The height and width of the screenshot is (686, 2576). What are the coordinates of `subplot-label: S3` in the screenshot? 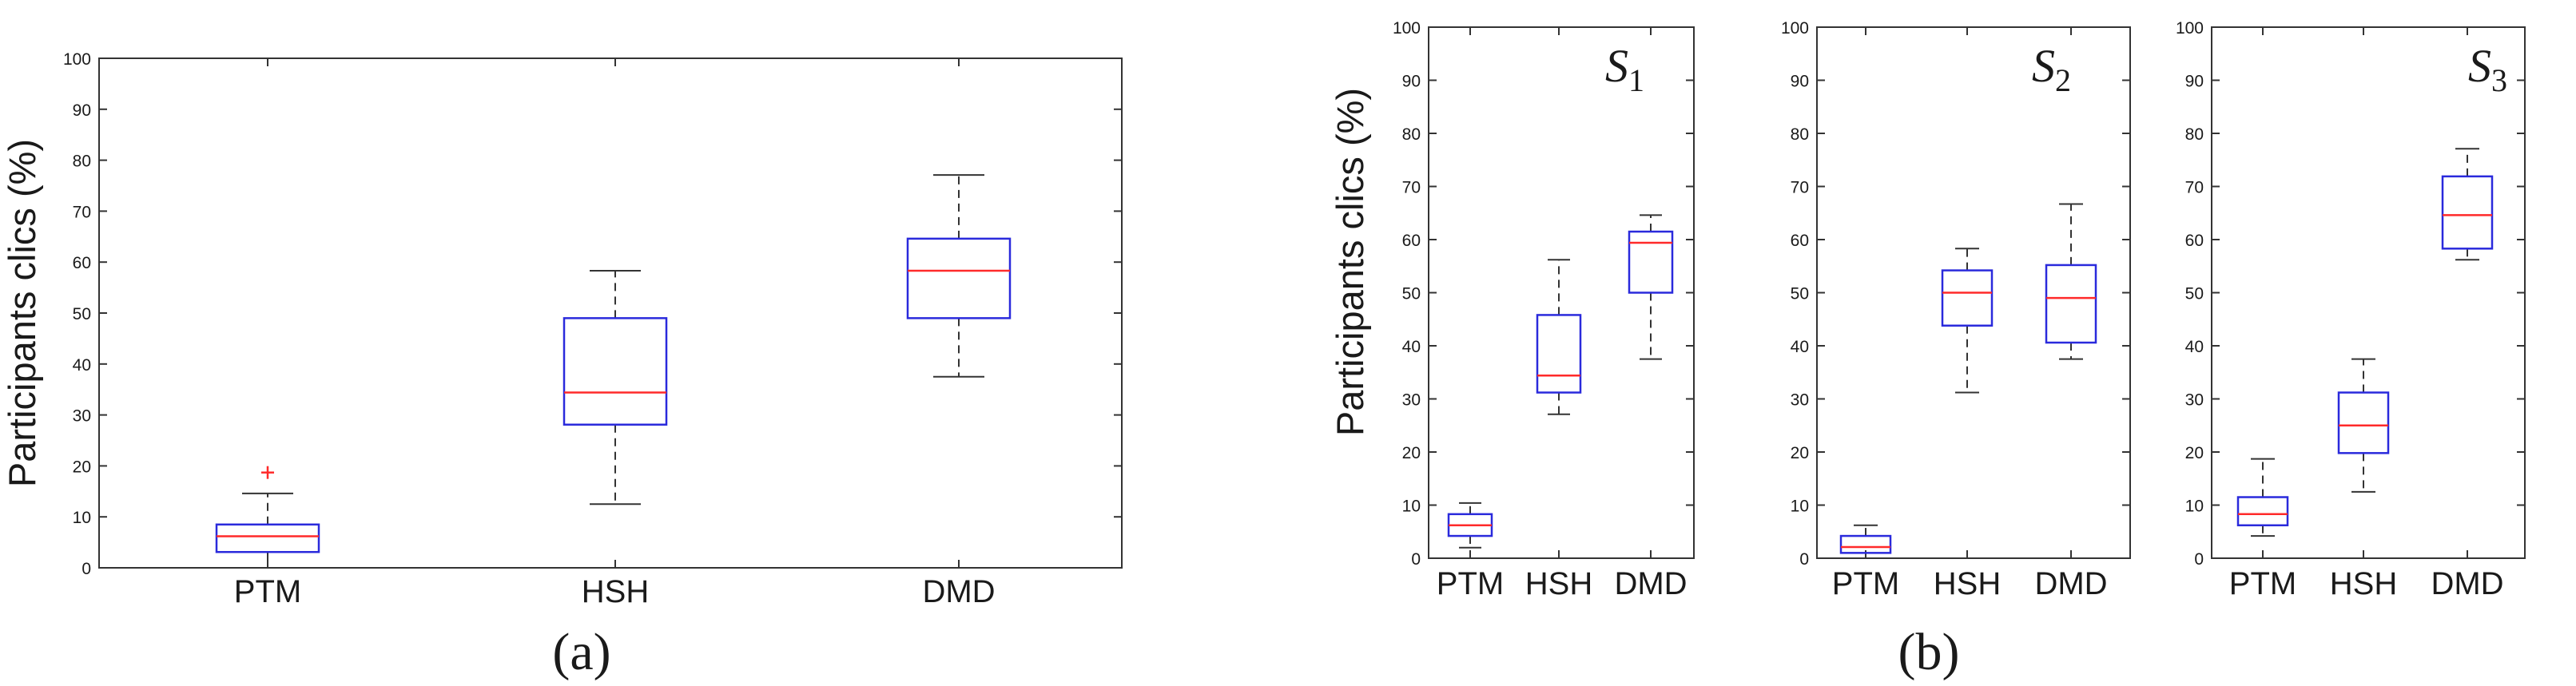 It's located at (2487, 69).